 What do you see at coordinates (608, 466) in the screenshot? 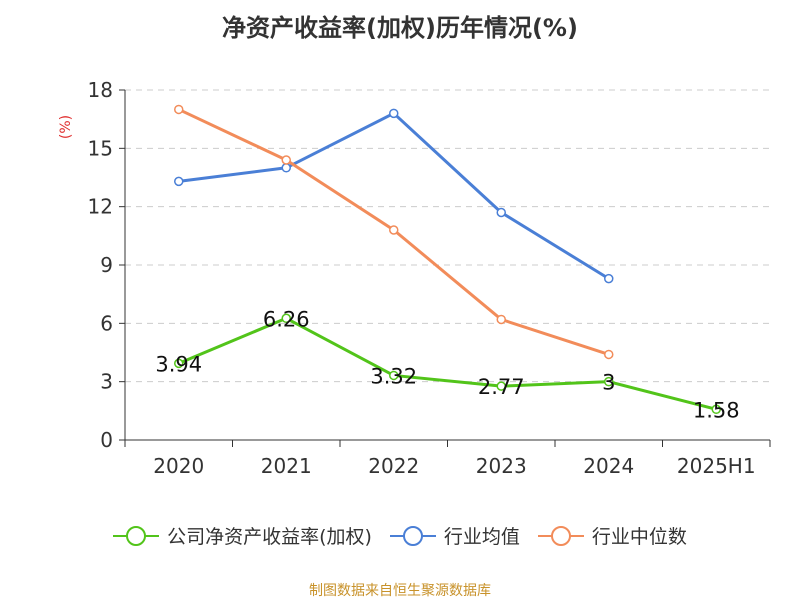
I see `x-tick-label: 2024` at bounding box center [608, 466].